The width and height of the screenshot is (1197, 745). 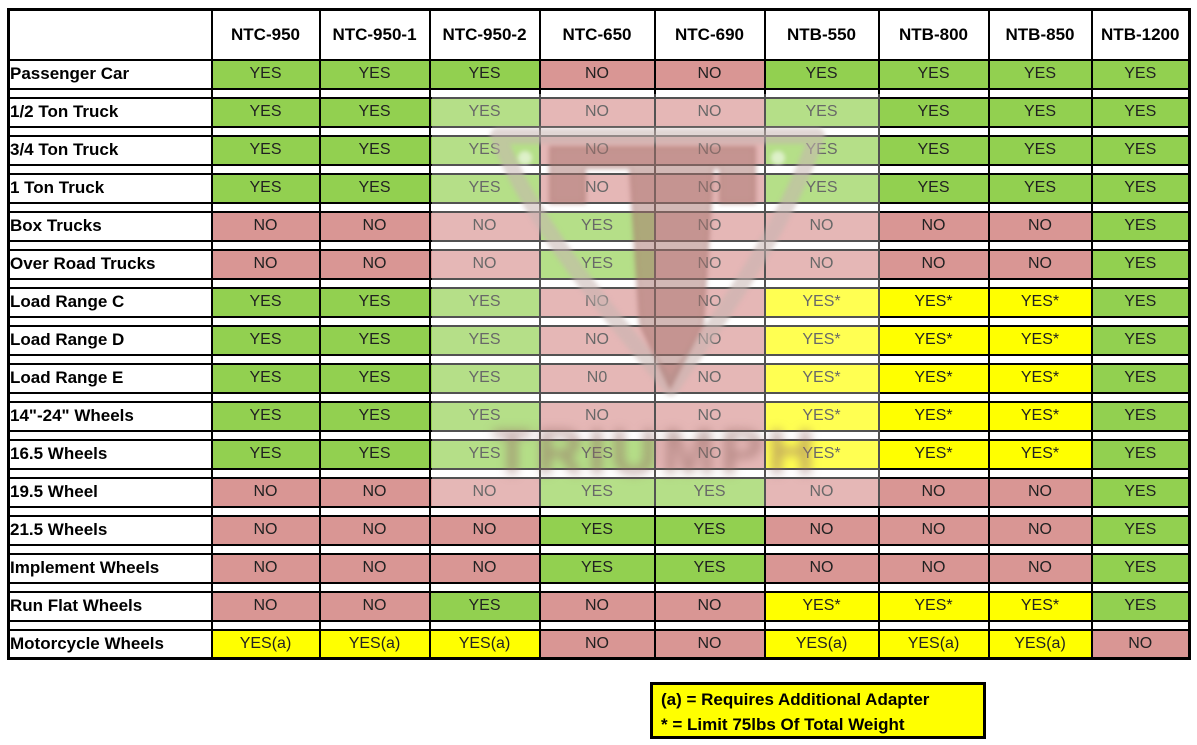 What do you see at coordinates (933, 34) in the screenshot?
I see `column-header: NTB-800` at bounding box center [933, 34].